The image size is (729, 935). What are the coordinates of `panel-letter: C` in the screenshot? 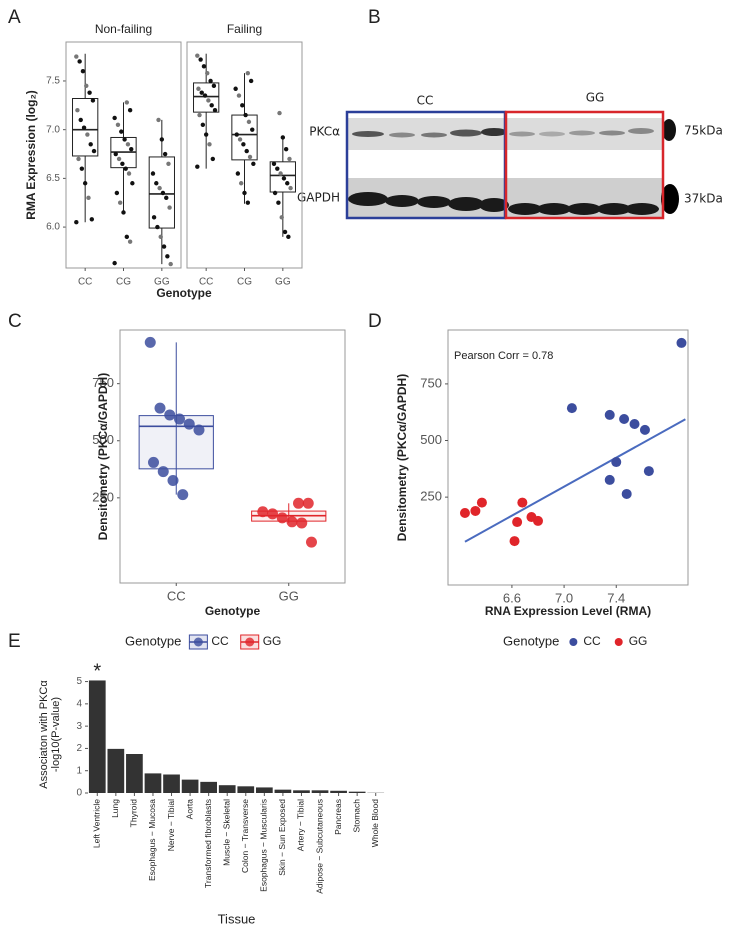 It's located at (15, 321).